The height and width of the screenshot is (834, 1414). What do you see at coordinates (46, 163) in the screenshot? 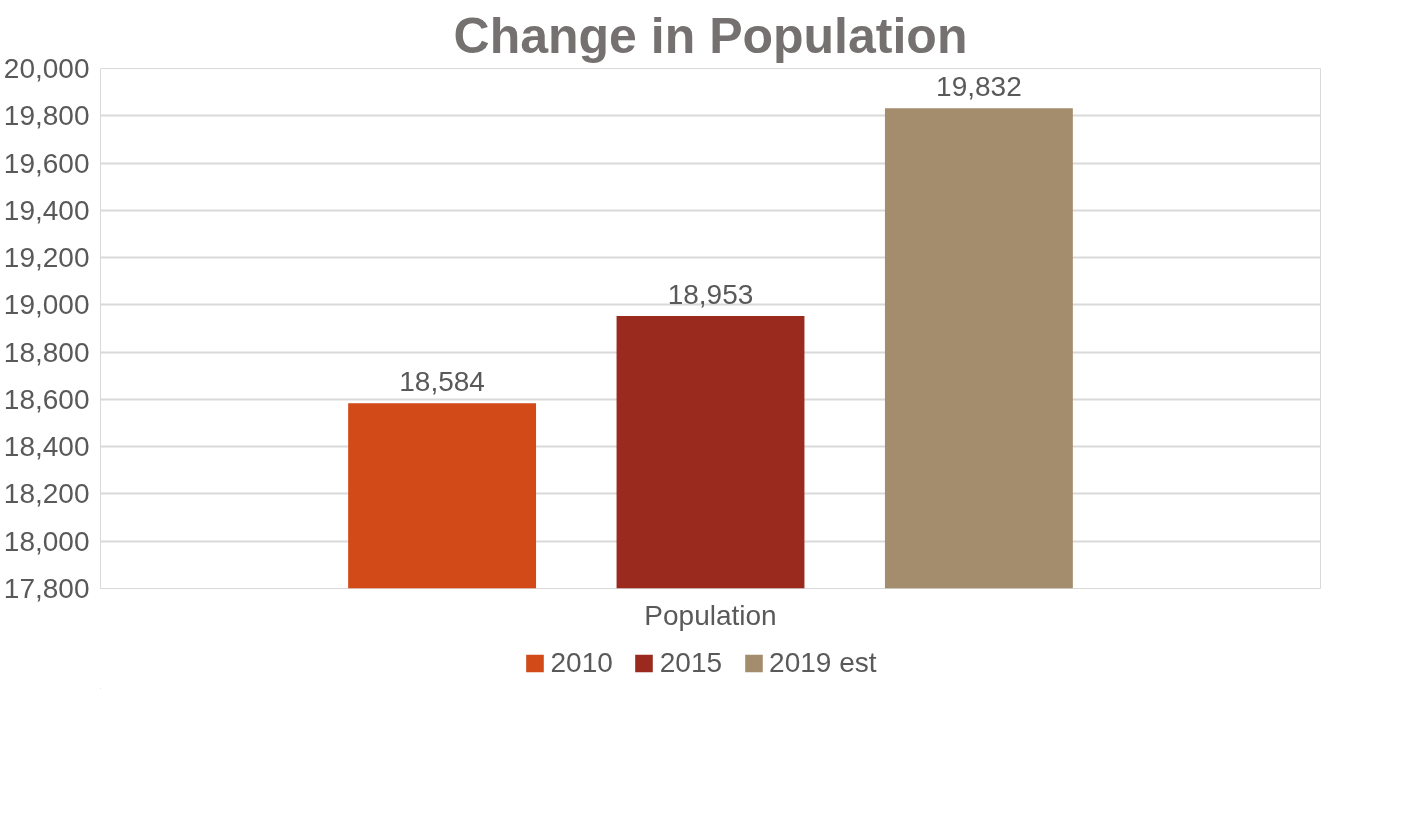
I see `y-tick-label: 19,600` at bounding box center [46, 163].